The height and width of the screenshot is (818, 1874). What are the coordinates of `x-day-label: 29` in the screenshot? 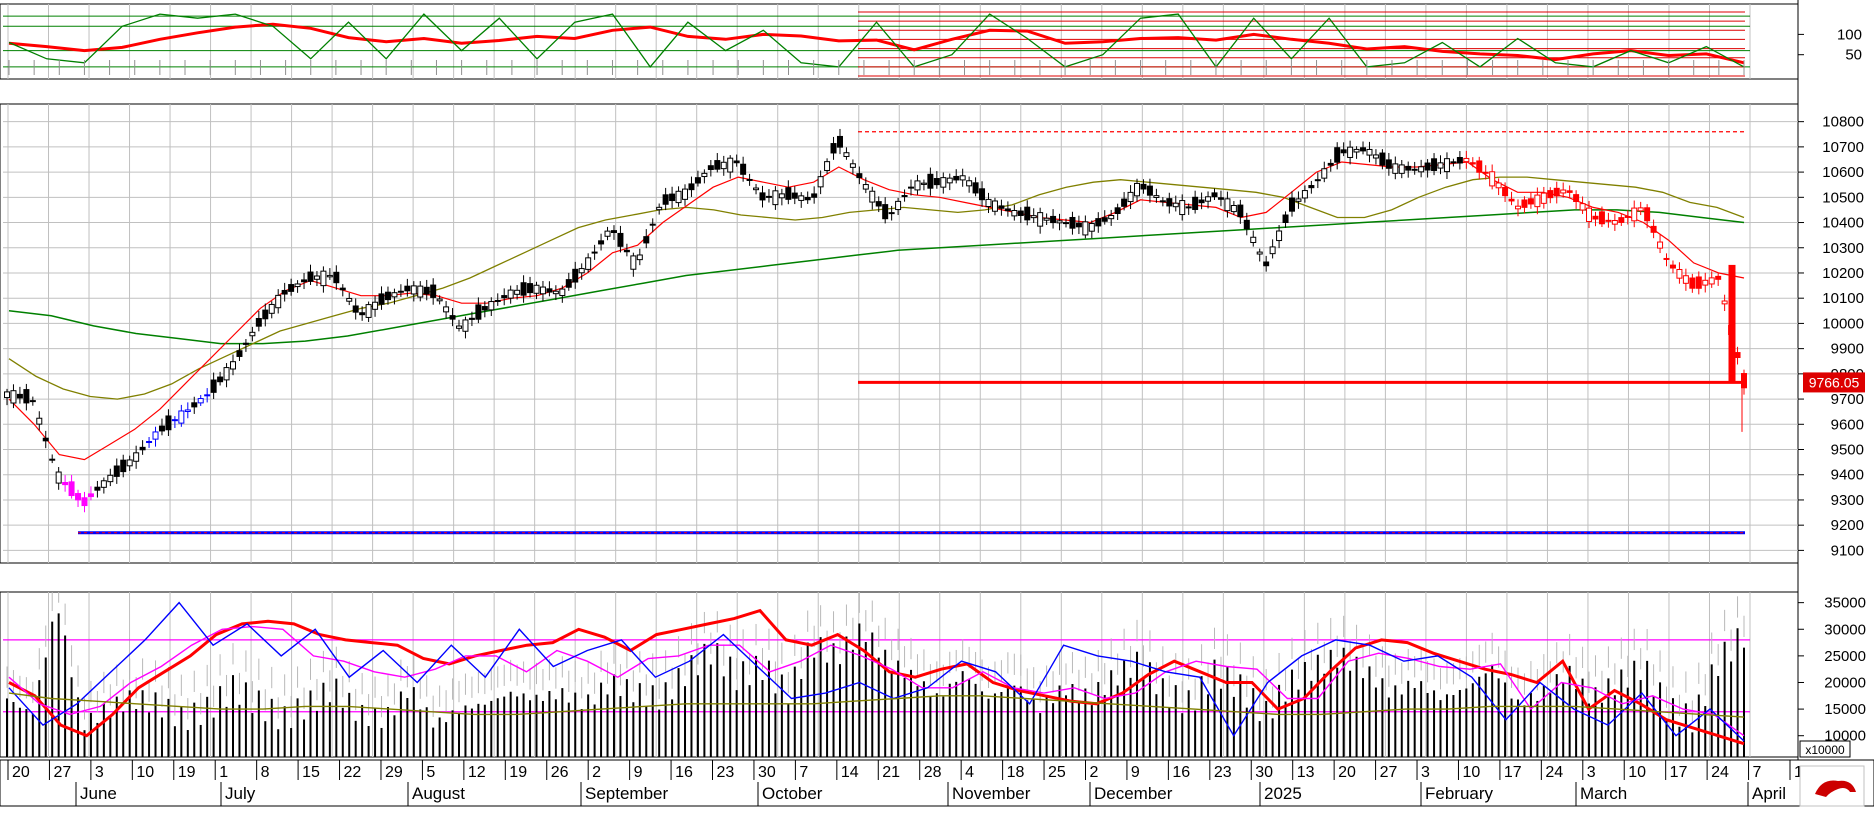 It's located at (394, 772).